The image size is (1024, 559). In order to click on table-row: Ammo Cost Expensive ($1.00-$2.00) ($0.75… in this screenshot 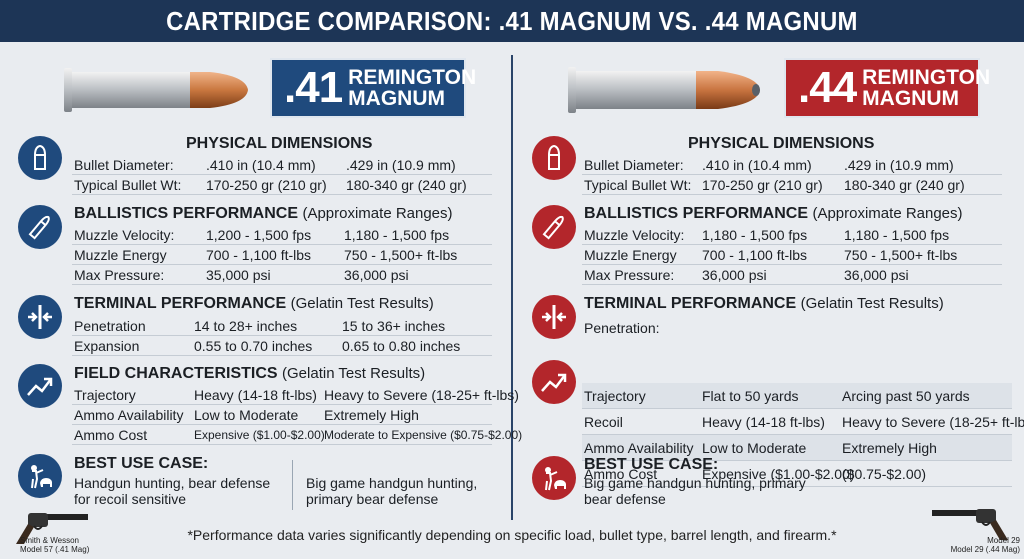, I will do `click(797, 474)`.